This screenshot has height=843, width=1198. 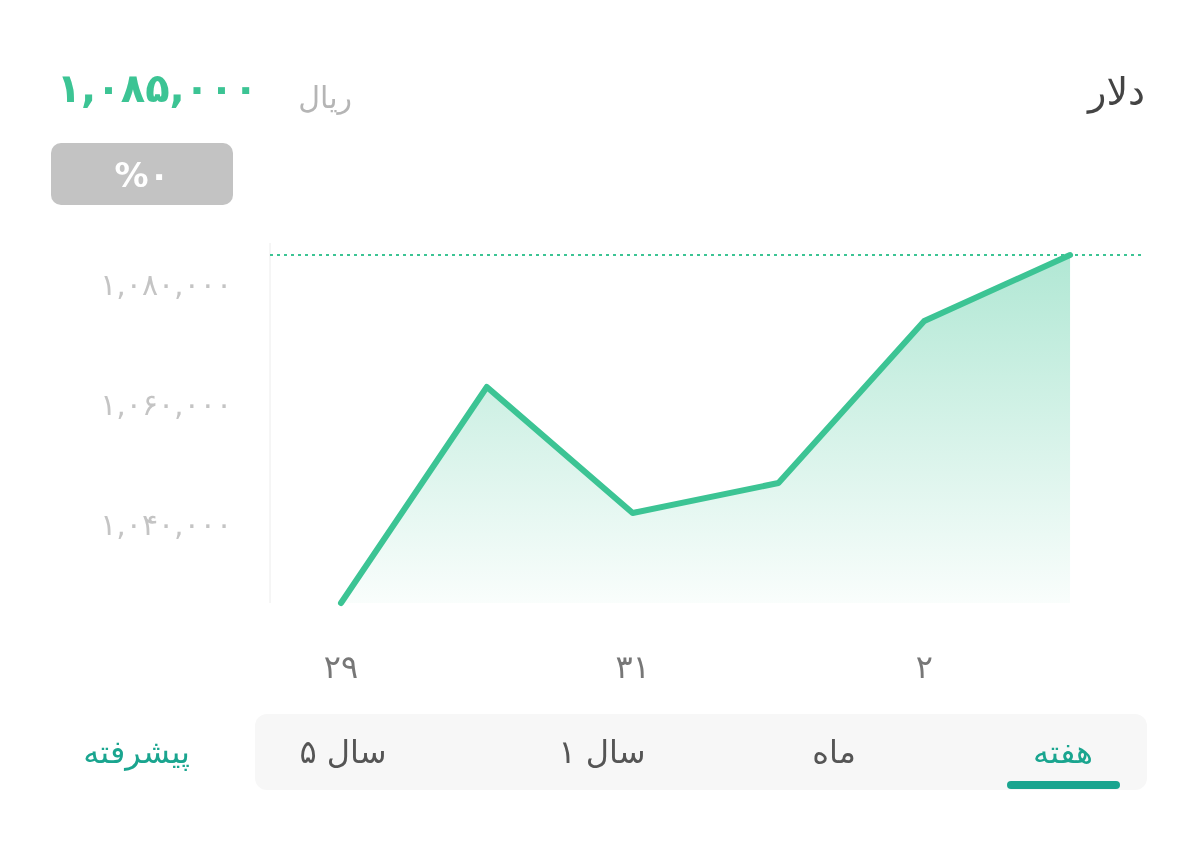 What do you see at coordinates (701, 752) in the screenshot?
I see `tab-bar: هفته ماه ۱ سال ۵ سال` at bounding box center [701, 752].